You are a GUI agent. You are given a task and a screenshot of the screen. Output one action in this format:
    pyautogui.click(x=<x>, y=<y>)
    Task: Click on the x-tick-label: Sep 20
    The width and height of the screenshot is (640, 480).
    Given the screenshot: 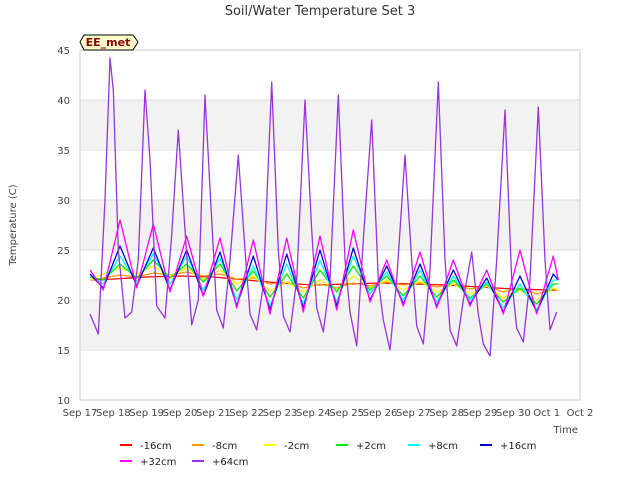 What is the action you would take?
    pyautogui.click(x=180, y=413)
    